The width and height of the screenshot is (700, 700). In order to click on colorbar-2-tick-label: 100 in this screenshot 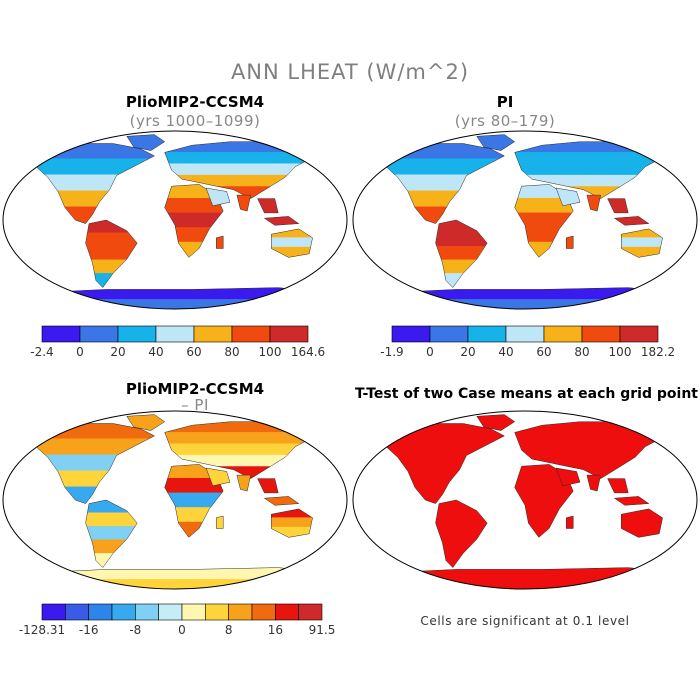, I will do `click(620, 352)`.